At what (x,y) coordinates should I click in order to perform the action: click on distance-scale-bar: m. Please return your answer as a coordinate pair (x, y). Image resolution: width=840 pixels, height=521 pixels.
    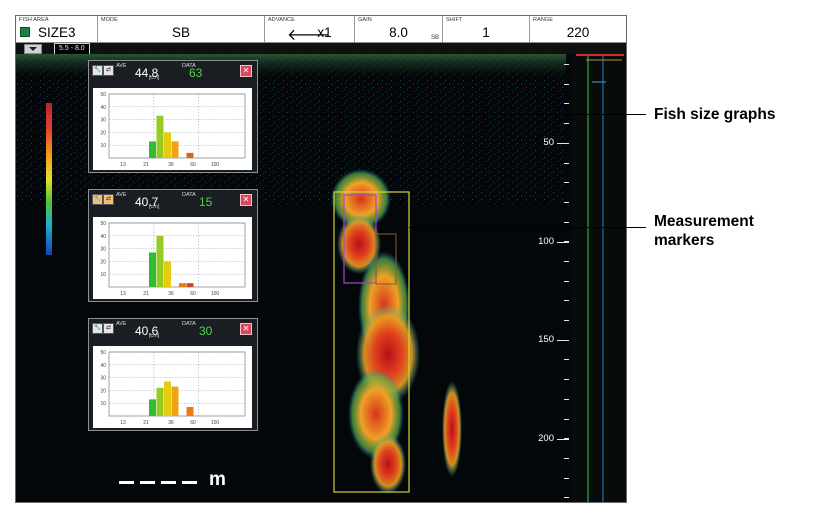
    Looking at the image, I should click on (172, 482).